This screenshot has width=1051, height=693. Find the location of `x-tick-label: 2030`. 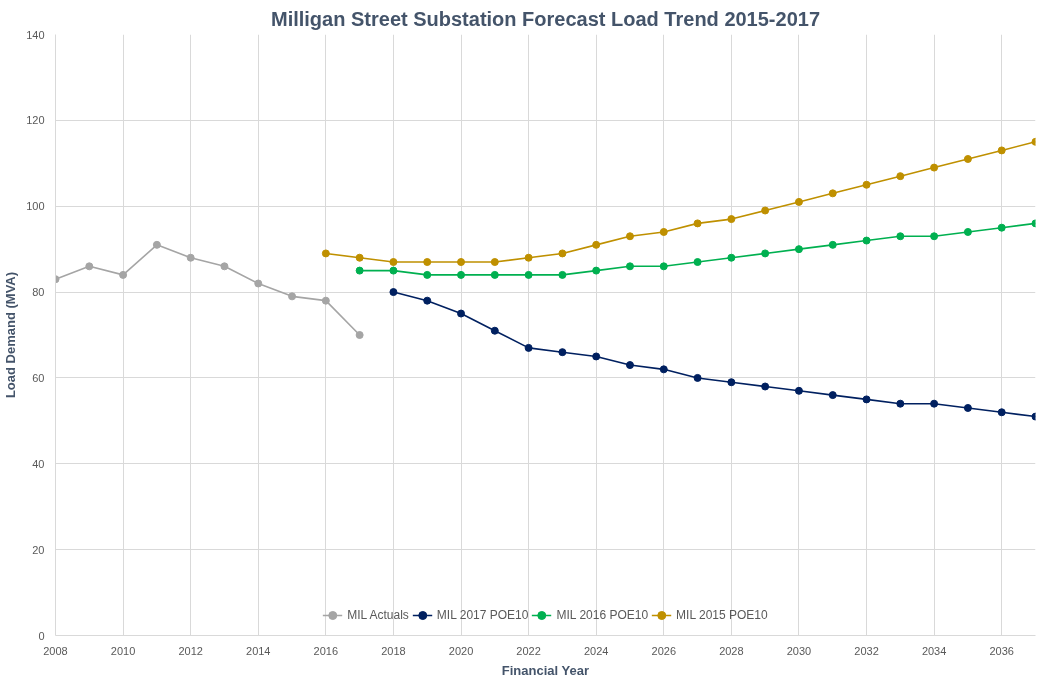

x-tick-label: 2030 is located at coordinates (799, 650).